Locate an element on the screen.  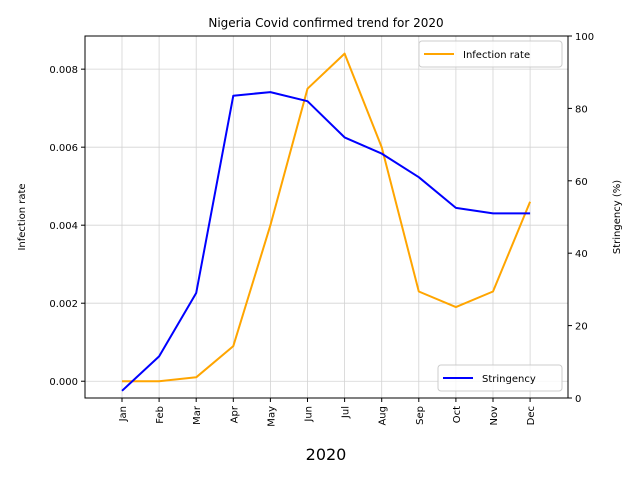
left-y-axis: 0.000 0.002 0.004 0.006 0.008 is located at coordinates (67, 226).